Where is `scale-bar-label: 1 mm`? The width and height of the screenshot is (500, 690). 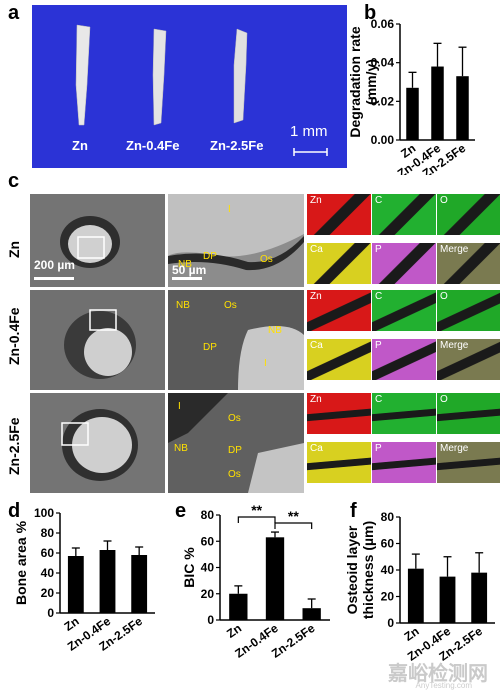
scale-bar-label: 1 mm is located at coordinates (309, 131).